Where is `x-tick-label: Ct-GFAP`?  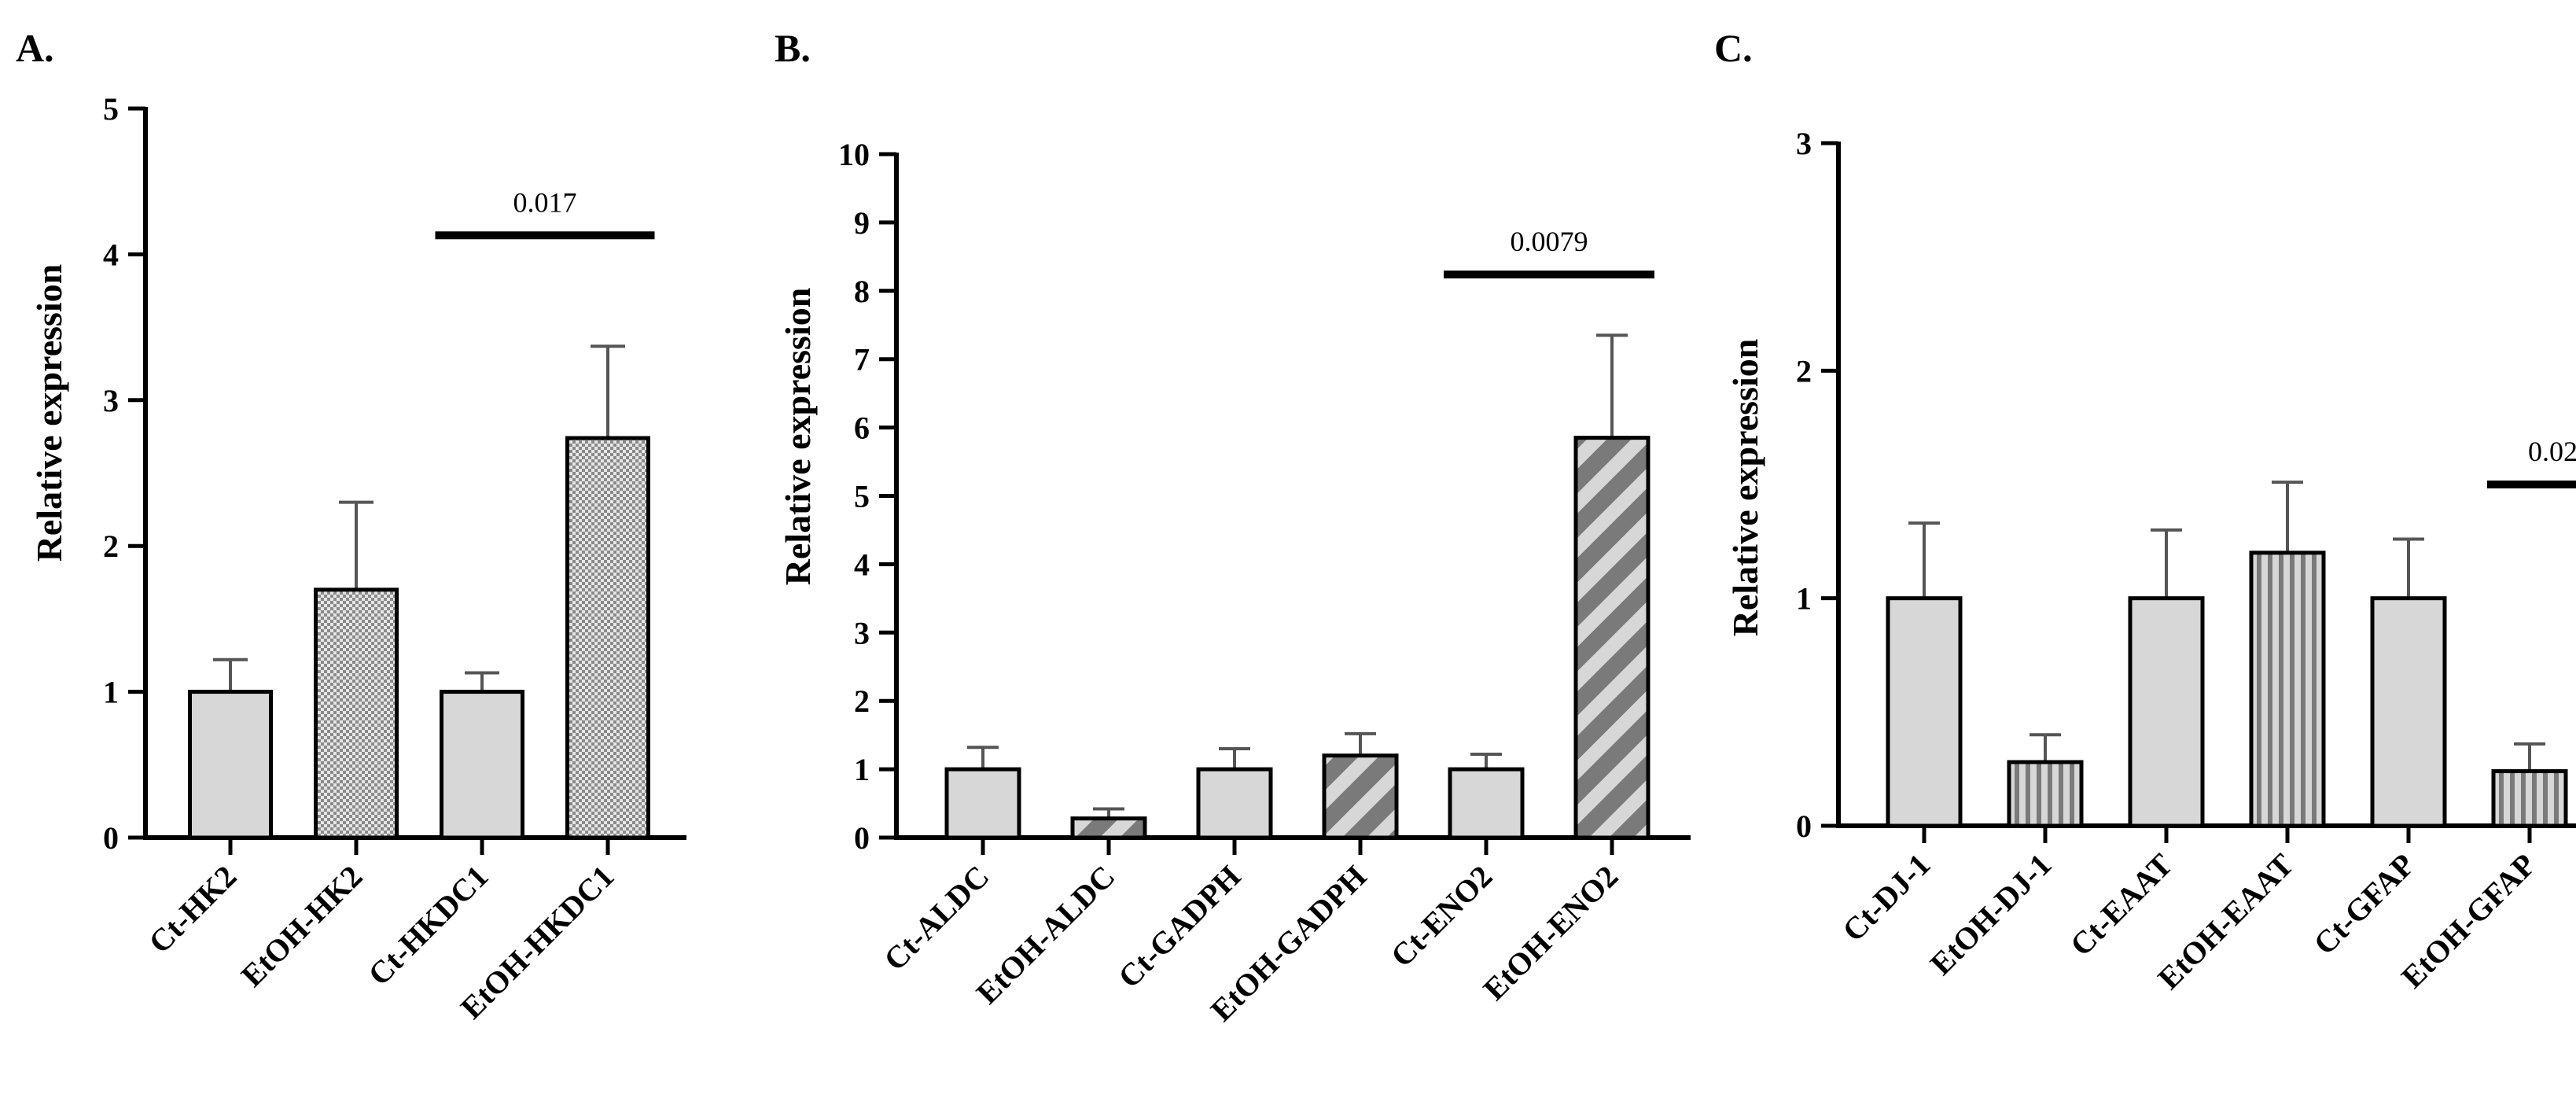 x-tick-label: Ct-GFAP is located at coordinates (2363, 904).